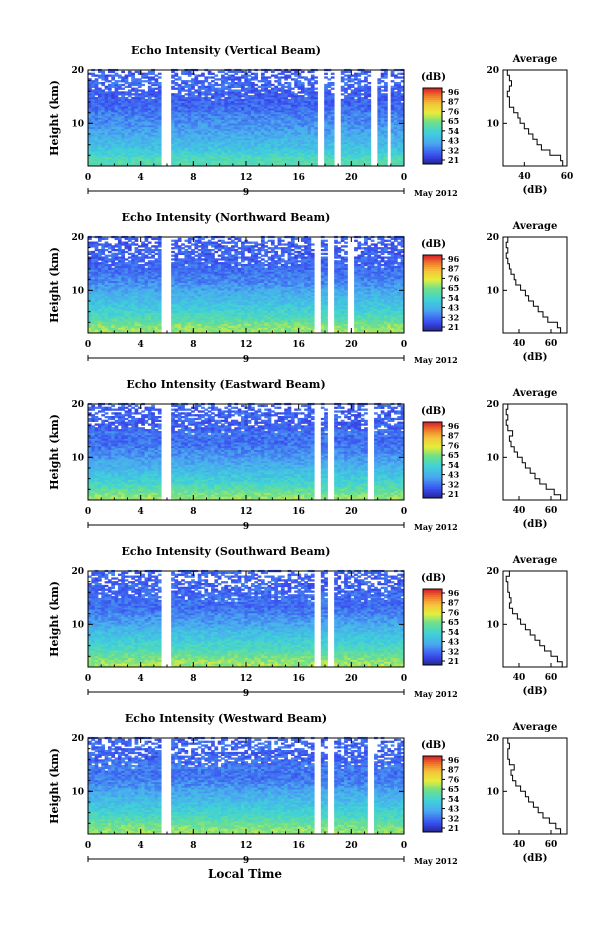 The width and height of the screenshot is (616, 929). I want to click on colorbar-label: (dB), so click(433, 77).